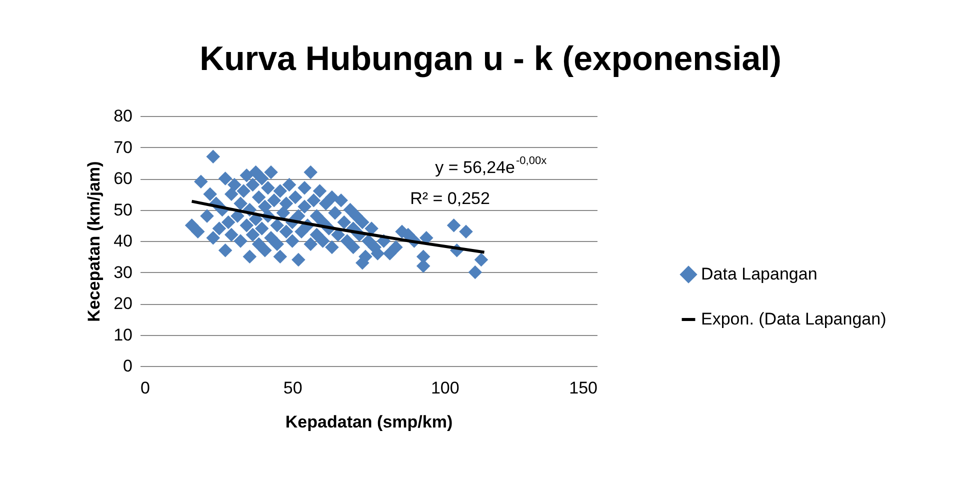 This screenshot has width=966, height=486. I want to click on y-tick-label: 40, so click(123, 241).